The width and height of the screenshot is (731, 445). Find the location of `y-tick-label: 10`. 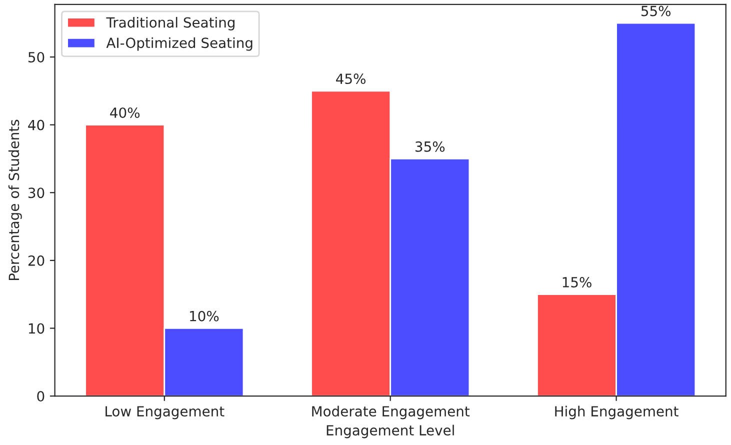

y-tick-label: 10 is located at coordinates (36, 328).